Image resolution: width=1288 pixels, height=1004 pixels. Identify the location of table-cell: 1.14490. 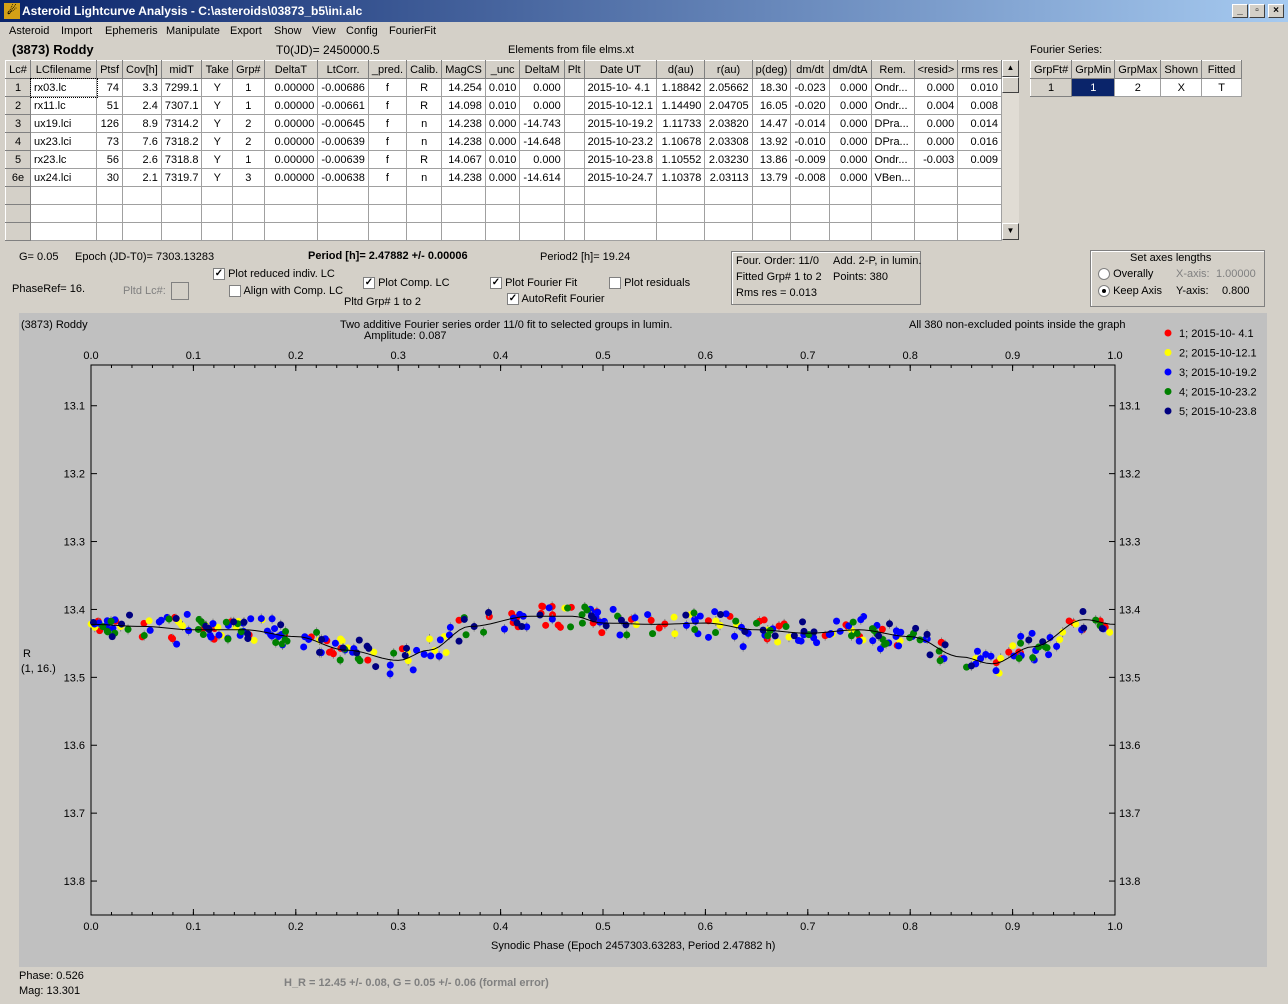
(681, 105).